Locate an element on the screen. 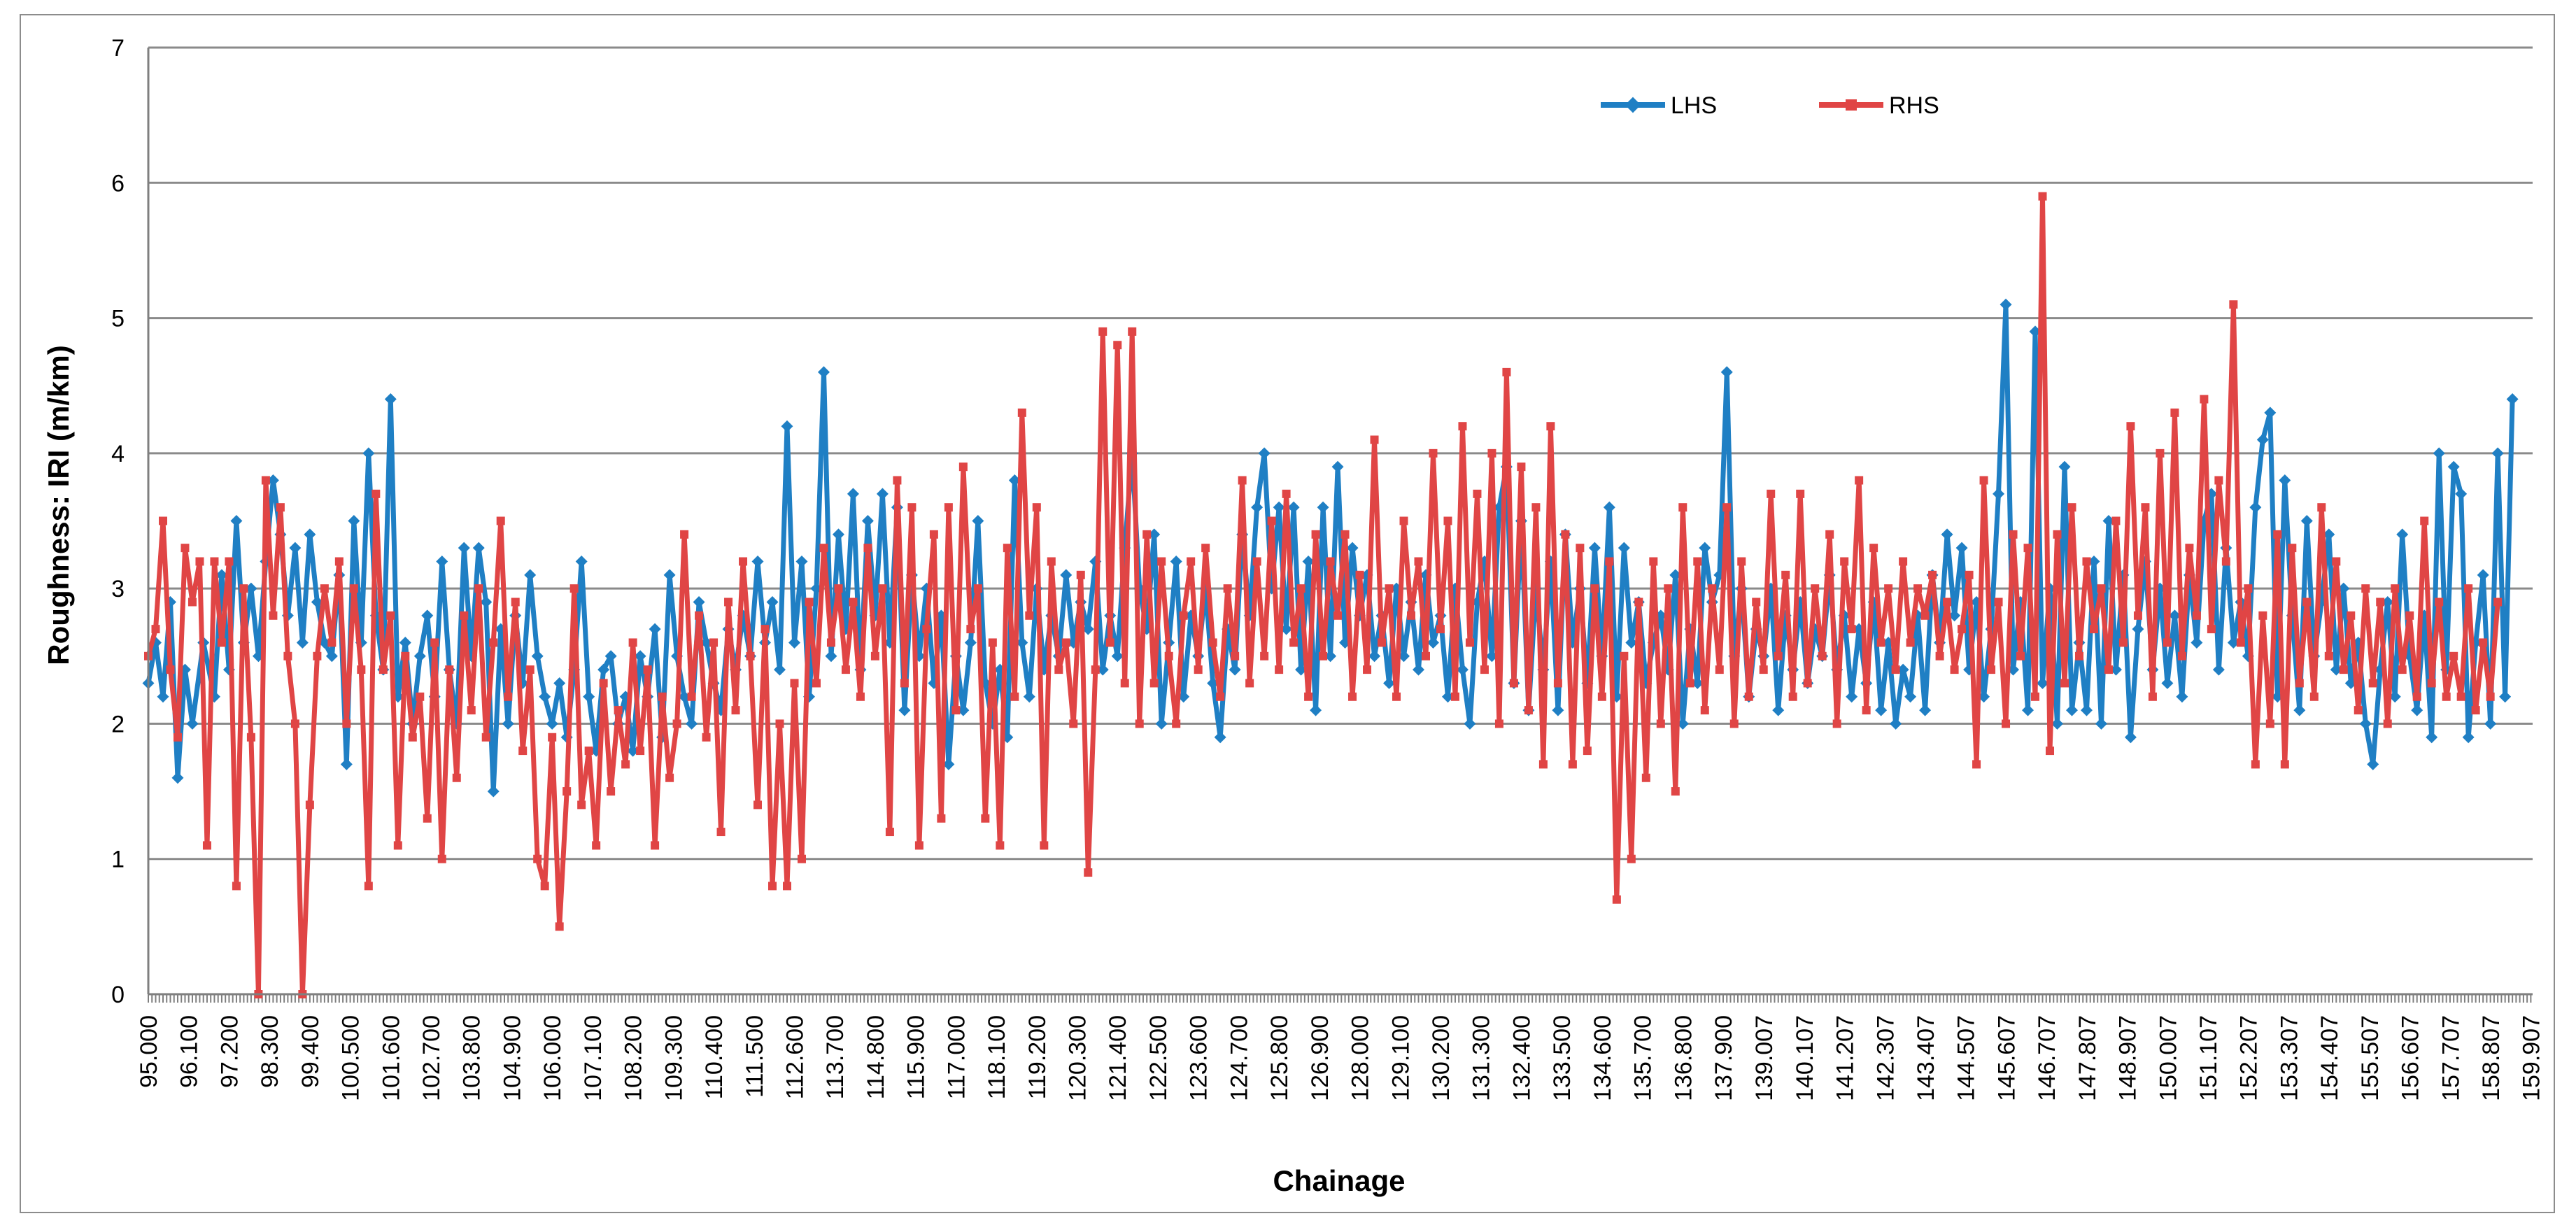  x-tick-label: 124.700 is located at coordinates (1239, 1058).